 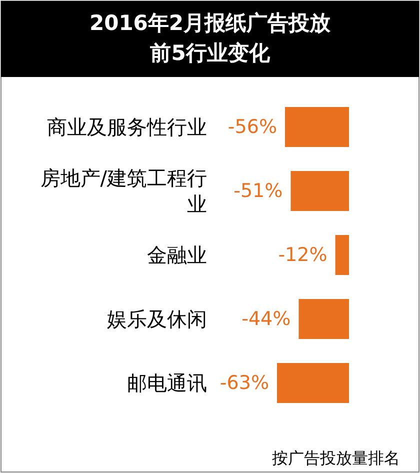 I want to click on data-label: -63%, so click(x=244, y=383).